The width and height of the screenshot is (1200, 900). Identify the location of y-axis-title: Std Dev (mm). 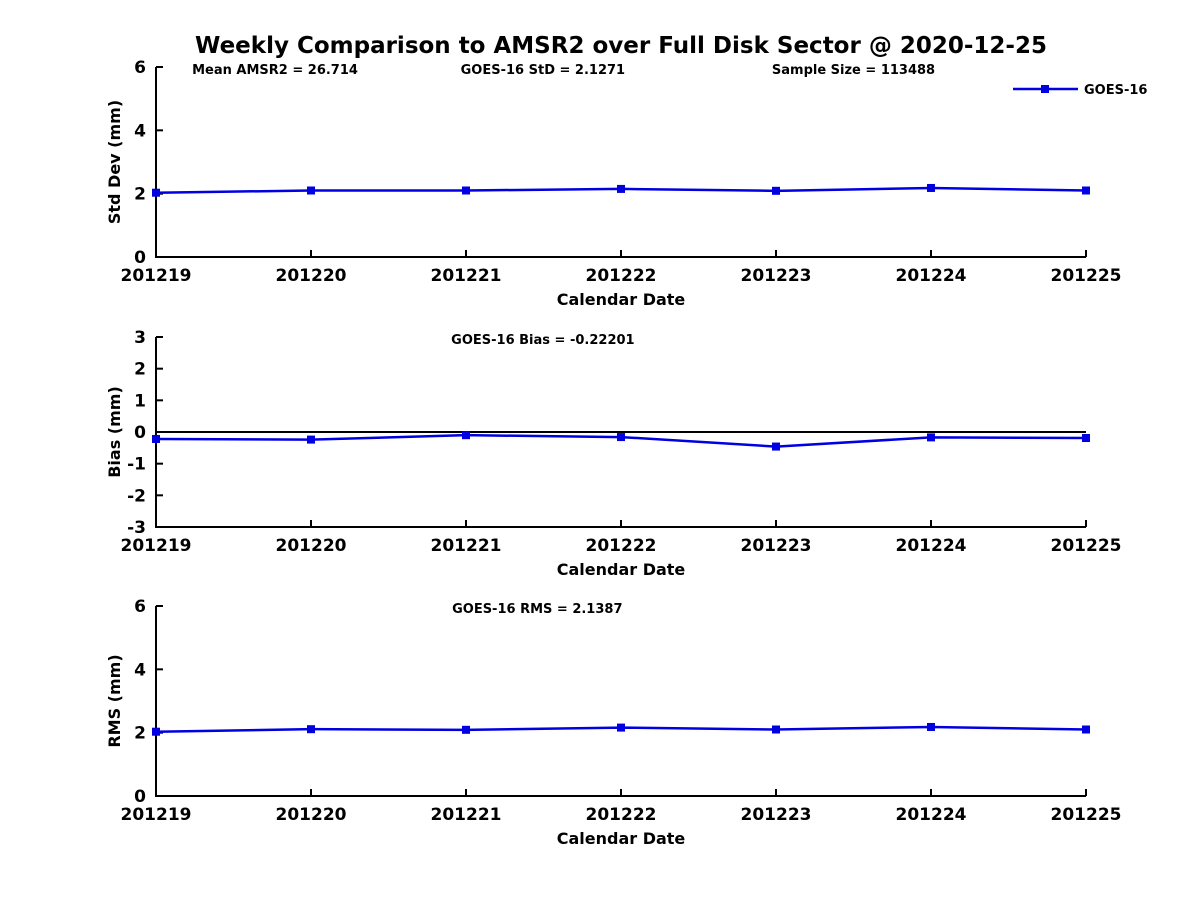
(114, 162).